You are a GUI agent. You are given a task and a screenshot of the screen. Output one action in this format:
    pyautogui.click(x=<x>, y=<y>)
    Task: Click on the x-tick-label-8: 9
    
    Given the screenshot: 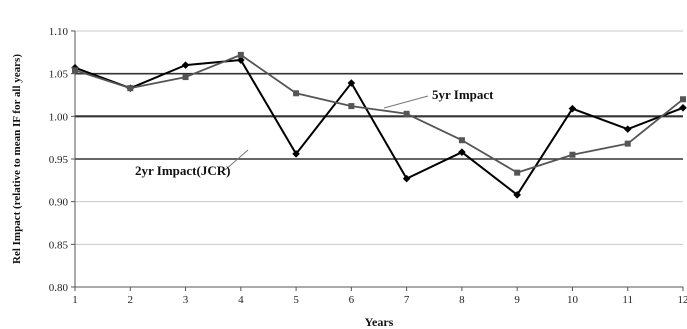 What is the action you would take?
    pyautogui.click(x=517, y=300)
    